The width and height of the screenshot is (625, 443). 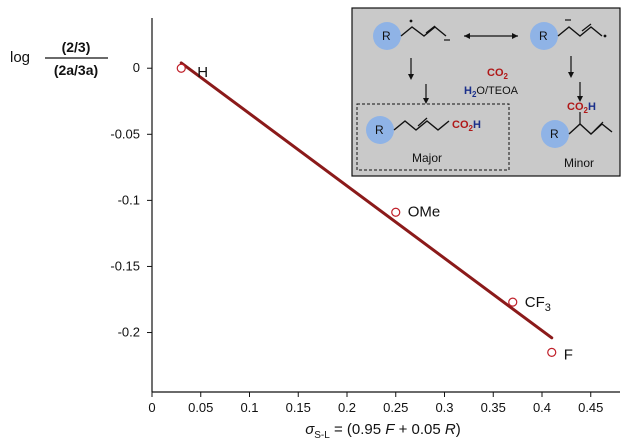 What do you see at coordinates (498, 74) in the screenshot?
I see `reagent-co2: CO2` at bounding box center [498, 74].